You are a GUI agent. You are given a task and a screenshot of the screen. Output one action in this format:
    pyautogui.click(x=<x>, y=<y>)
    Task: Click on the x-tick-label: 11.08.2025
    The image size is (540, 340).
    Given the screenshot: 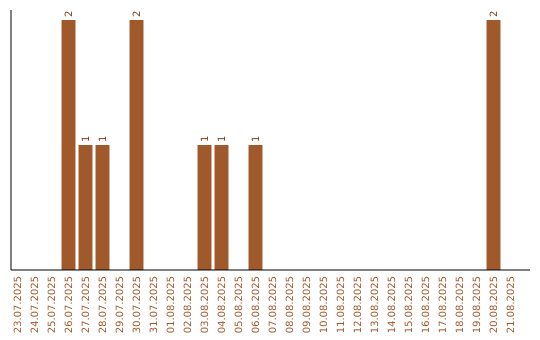 What is the action you would take?
    pyautogui.click(x=341, y=305)
    